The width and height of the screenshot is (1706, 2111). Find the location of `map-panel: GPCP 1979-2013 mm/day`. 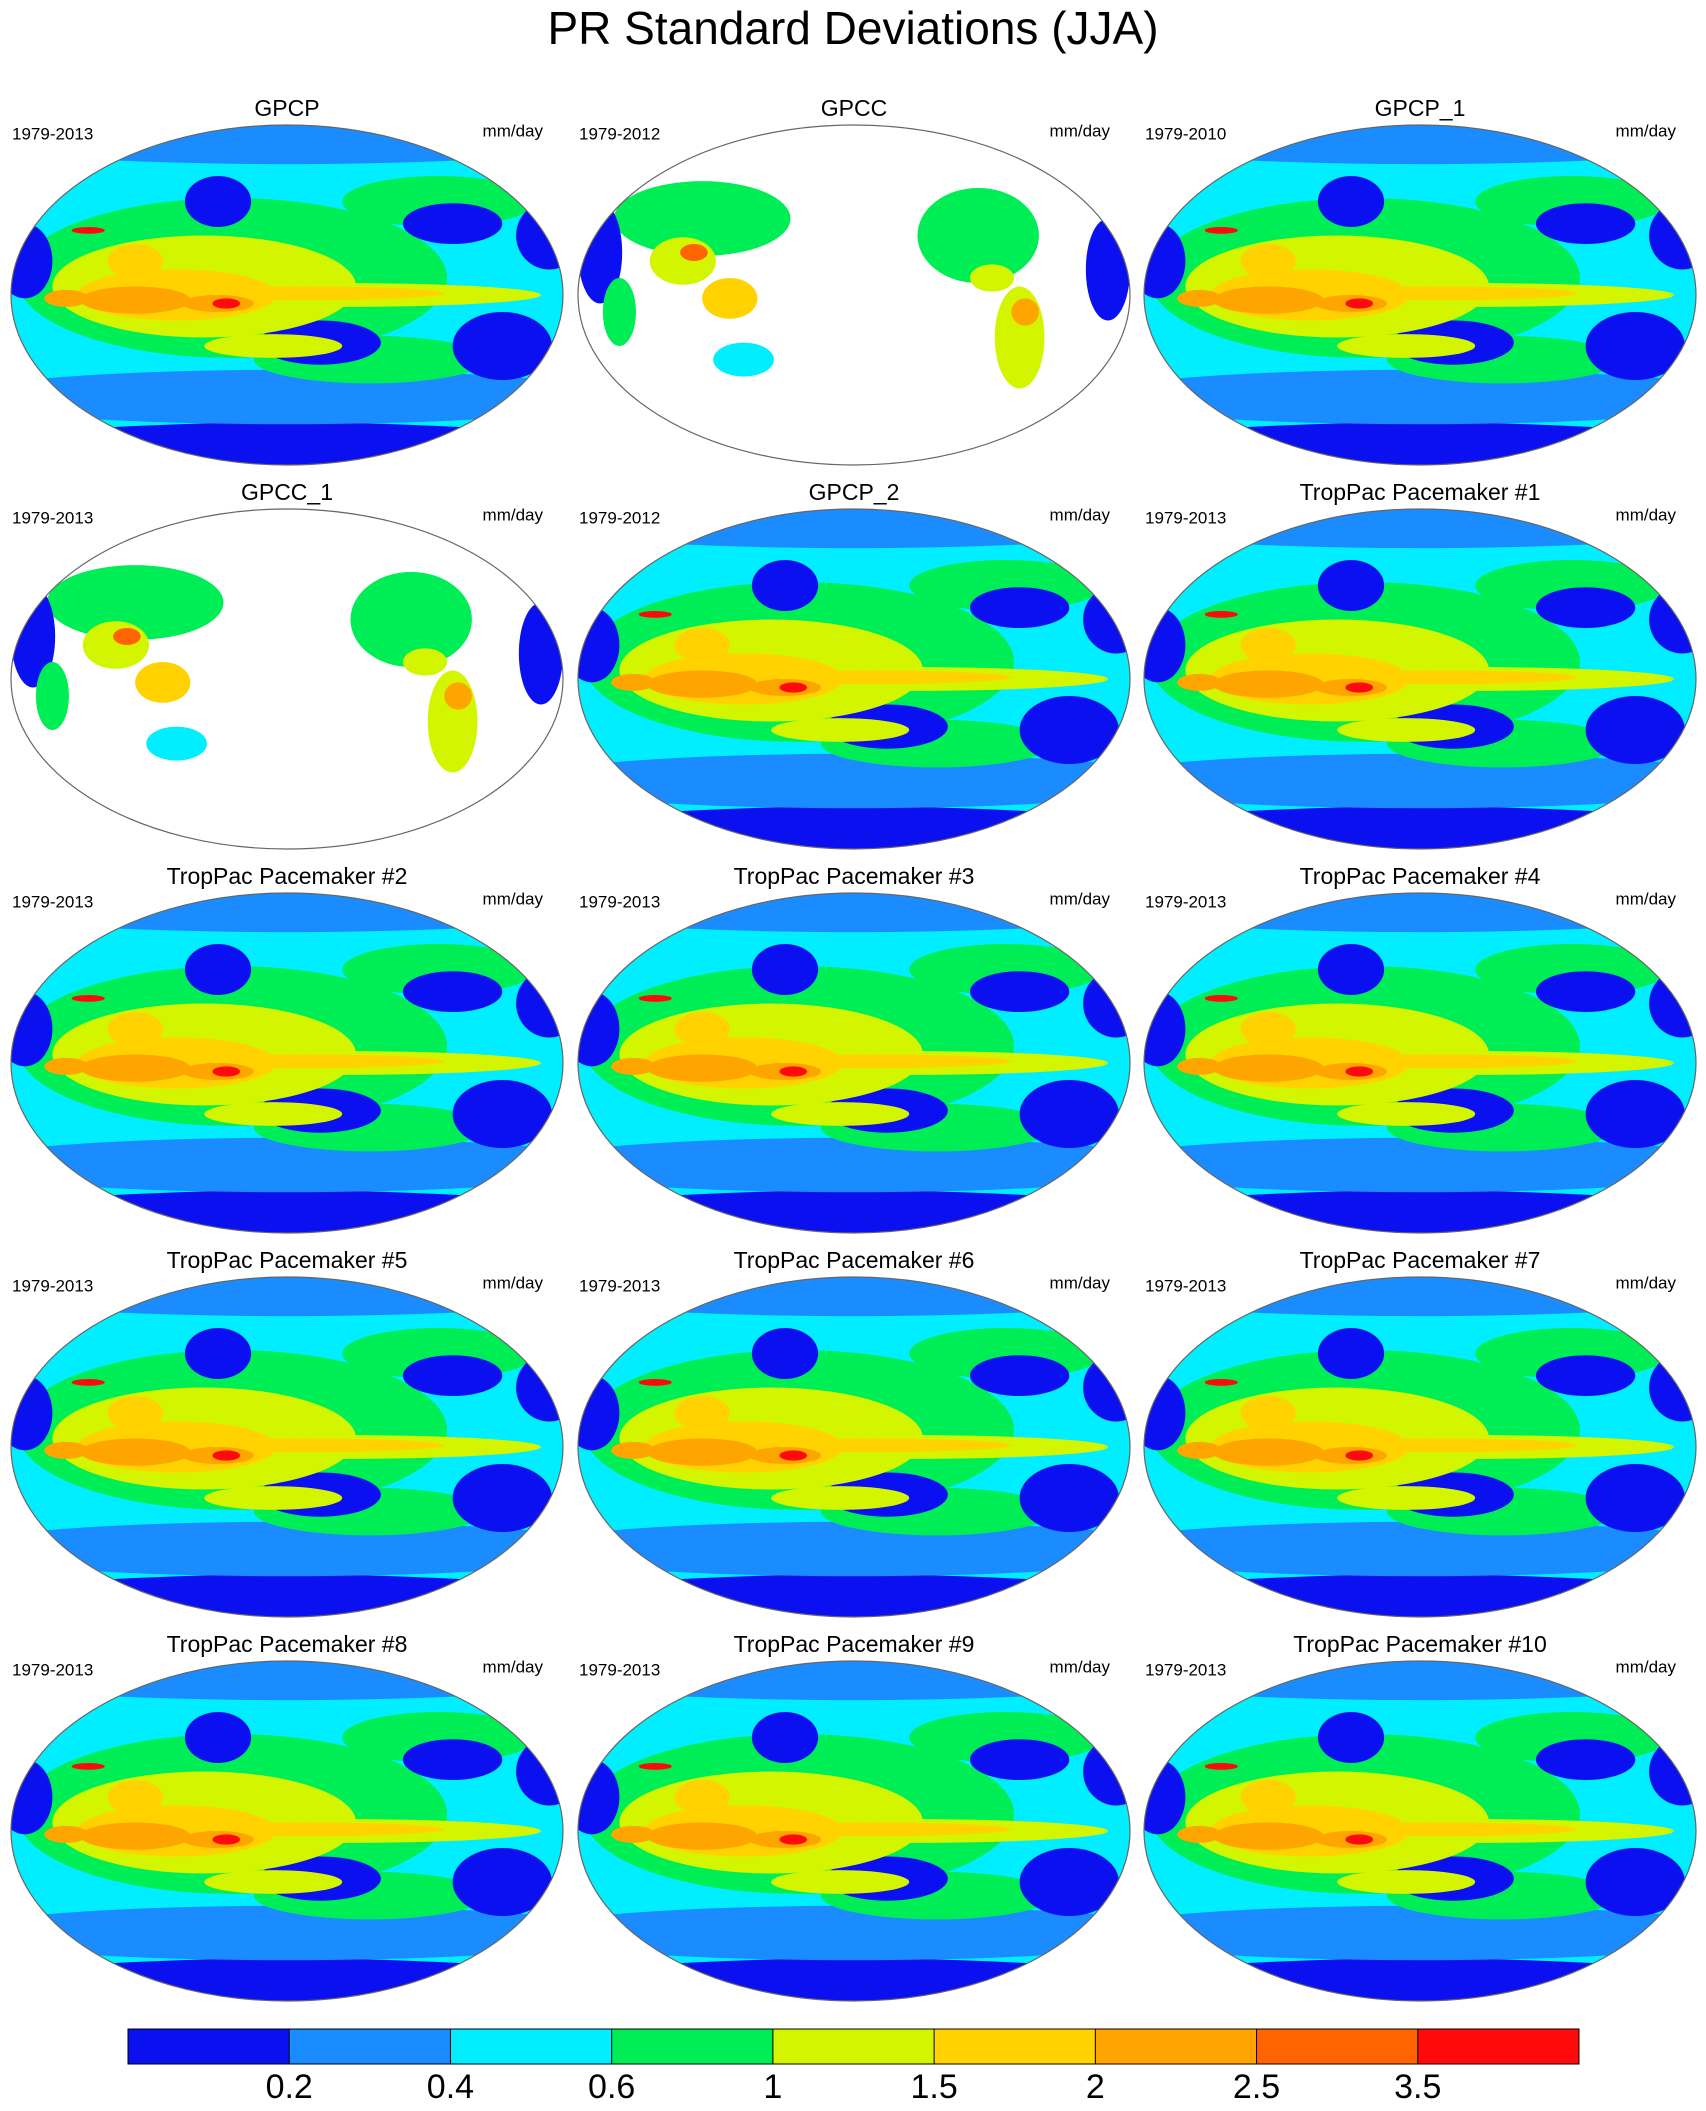

map-panel: GPCP 1979-2013 mm/day is located at coordinates (287, 280).